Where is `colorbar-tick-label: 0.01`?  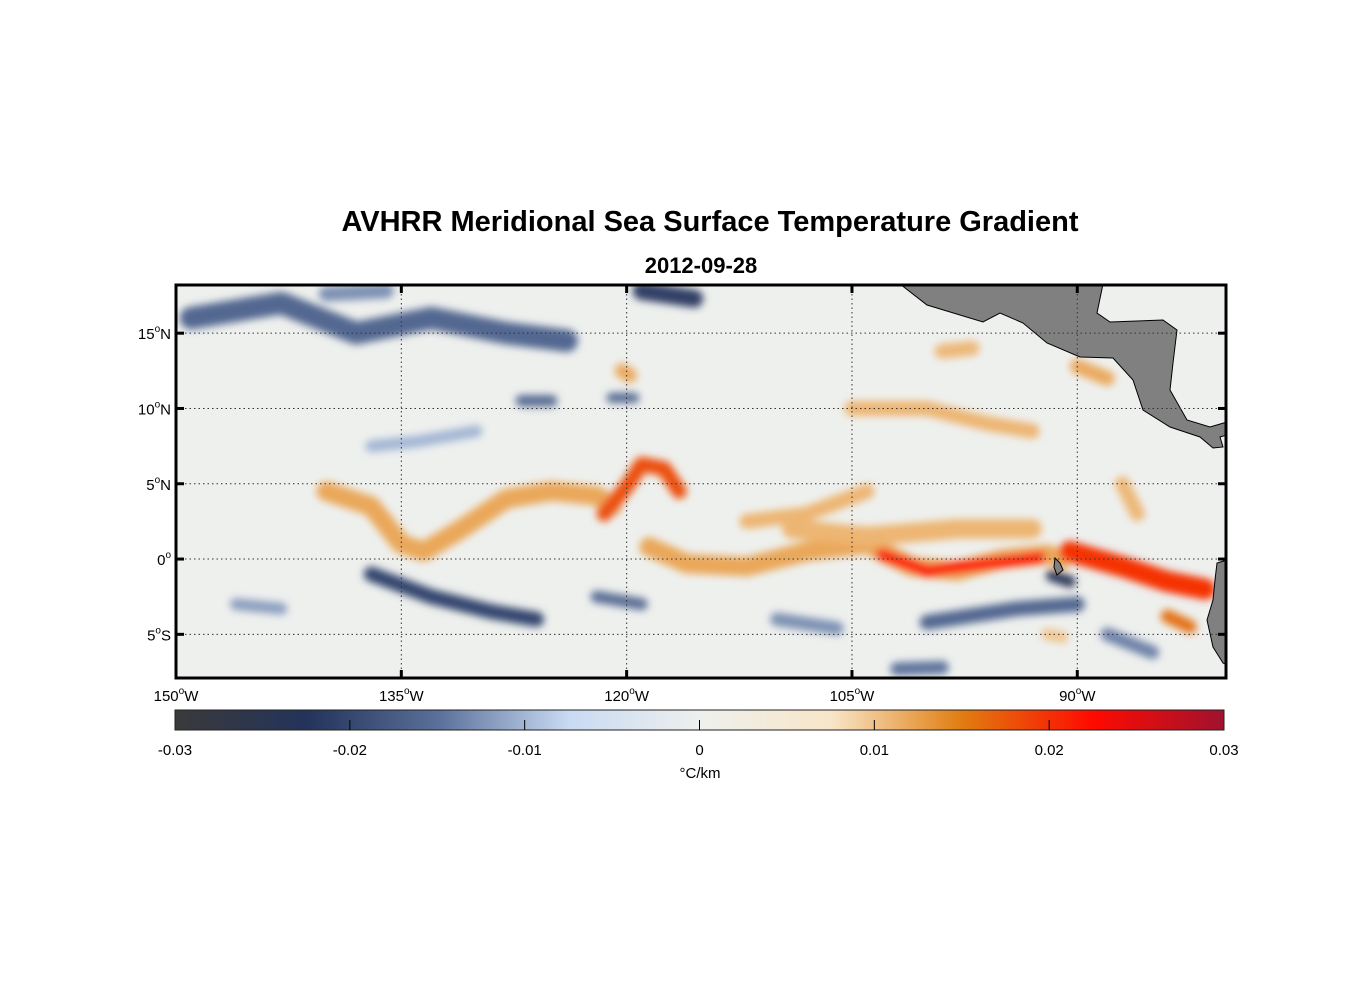
colorbar-tick-label: 0.01 is located at coordinates (874, 750).